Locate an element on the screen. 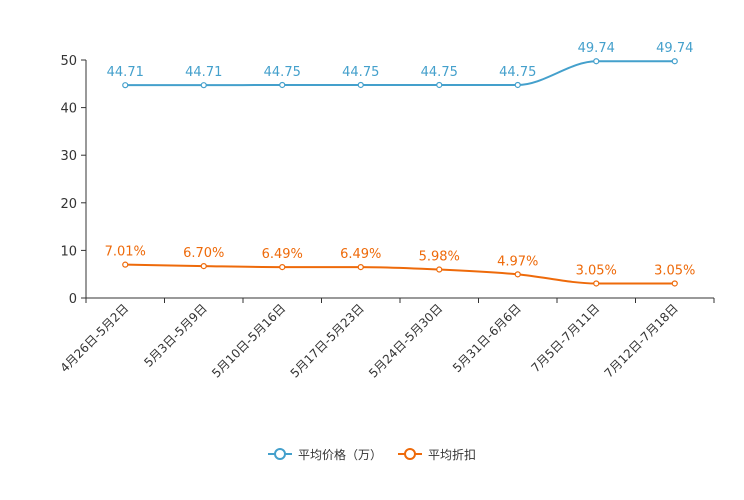 The width and height of the screenshot is (744, 500). legend-item-avg-discount: 平均折扣 is located at coordinates (437, 454).